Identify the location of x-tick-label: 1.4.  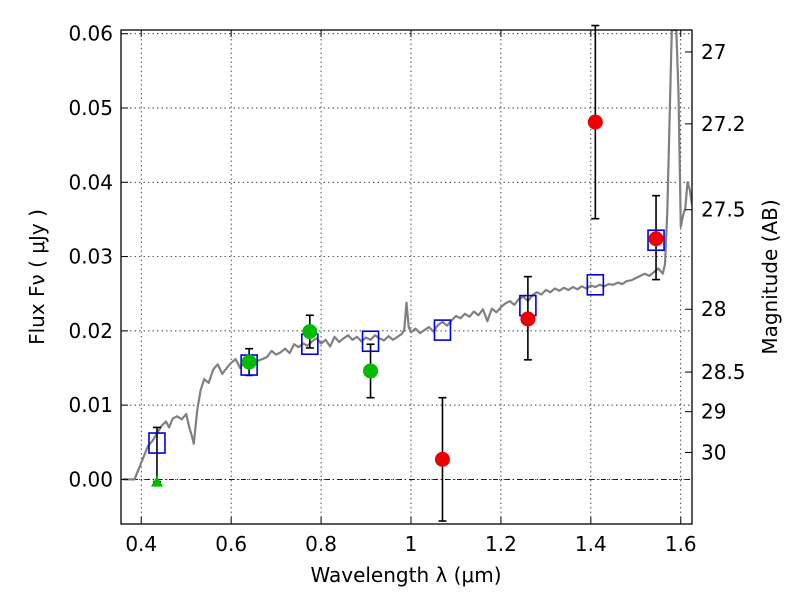
(591, 544).